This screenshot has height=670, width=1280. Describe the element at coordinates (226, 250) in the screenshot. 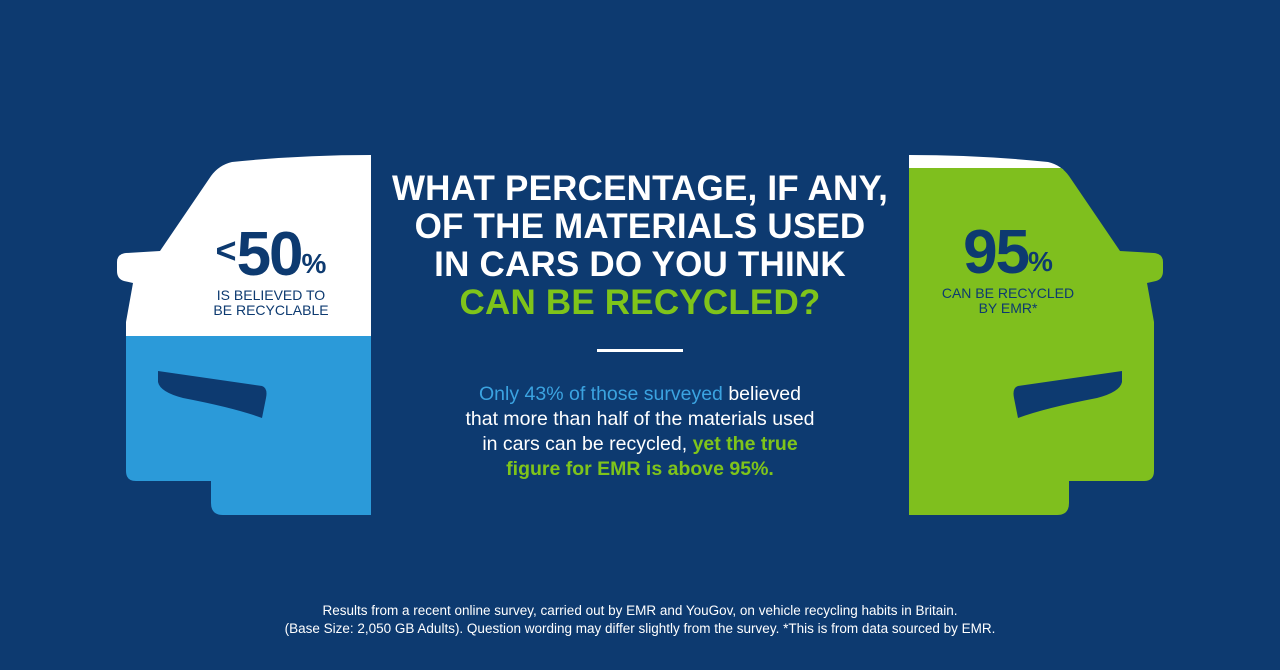

I see `less-than-sign: <` at that location.